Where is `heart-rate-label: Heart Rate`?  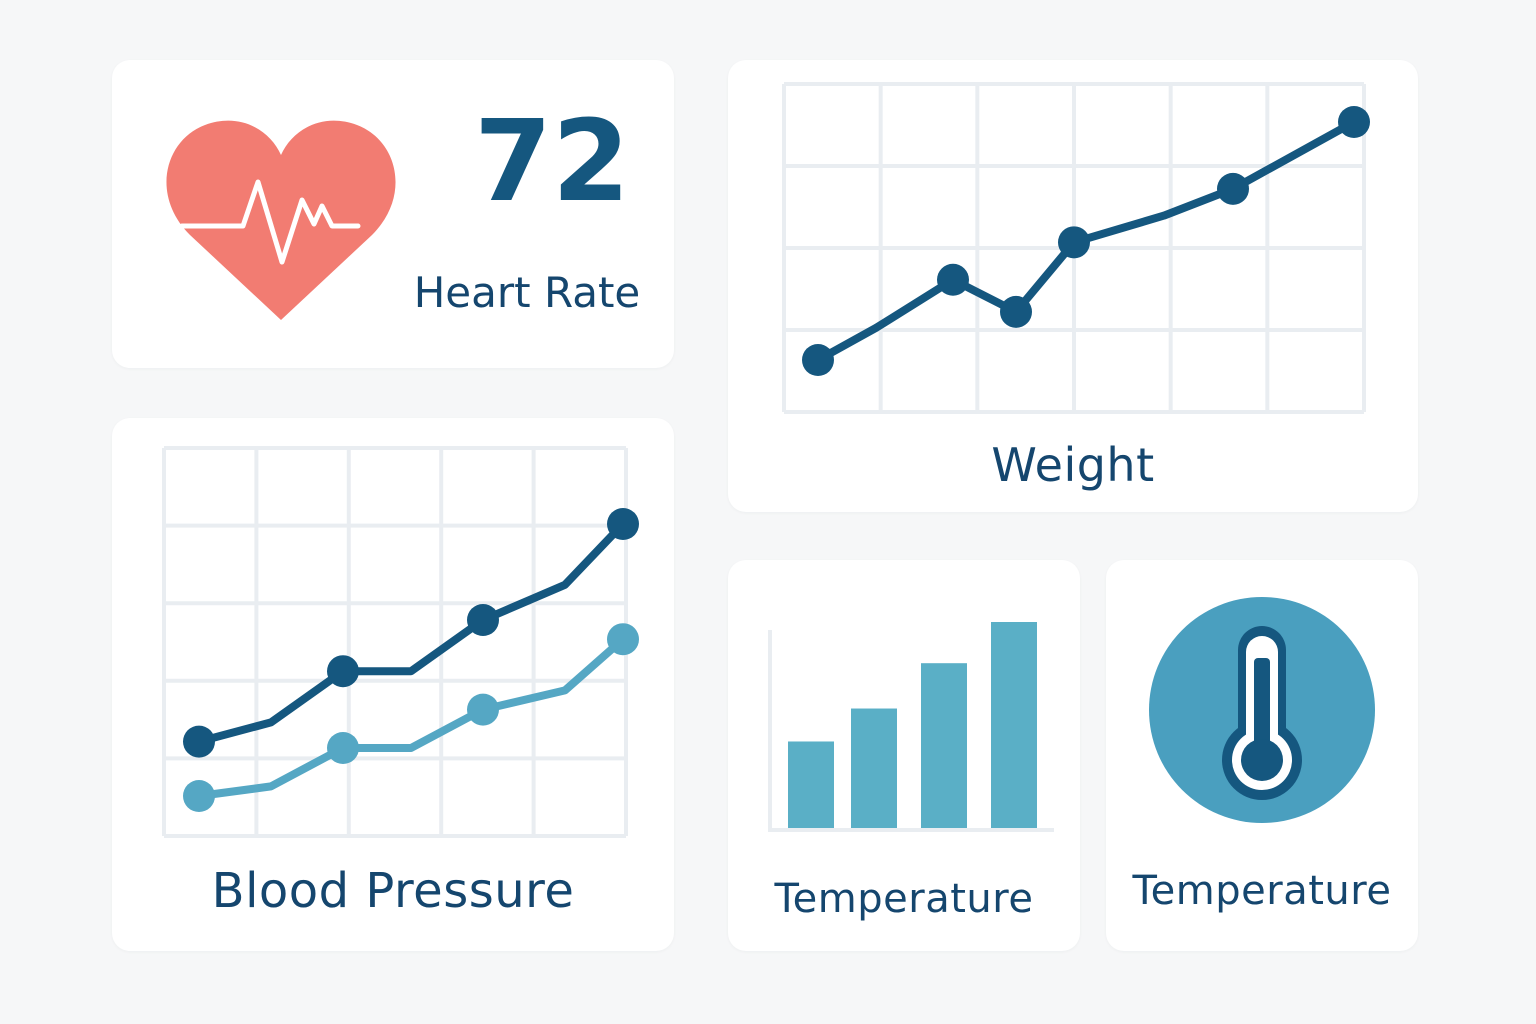 heart-rate-label: Heart Rate is located at coordinates (527, 292).